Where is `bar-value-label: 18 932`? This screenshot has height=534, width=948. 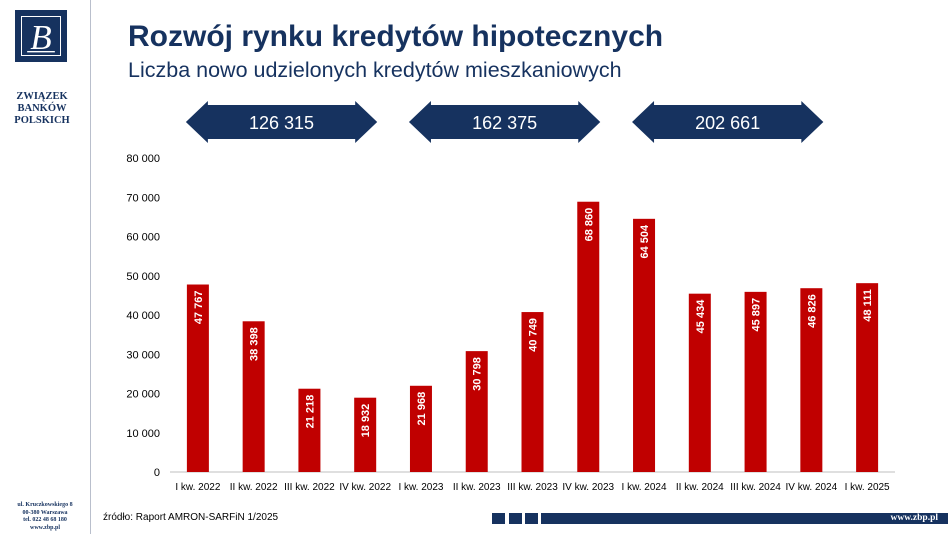
bar-value-label: 18 932 is located at coordinates (366, 421).